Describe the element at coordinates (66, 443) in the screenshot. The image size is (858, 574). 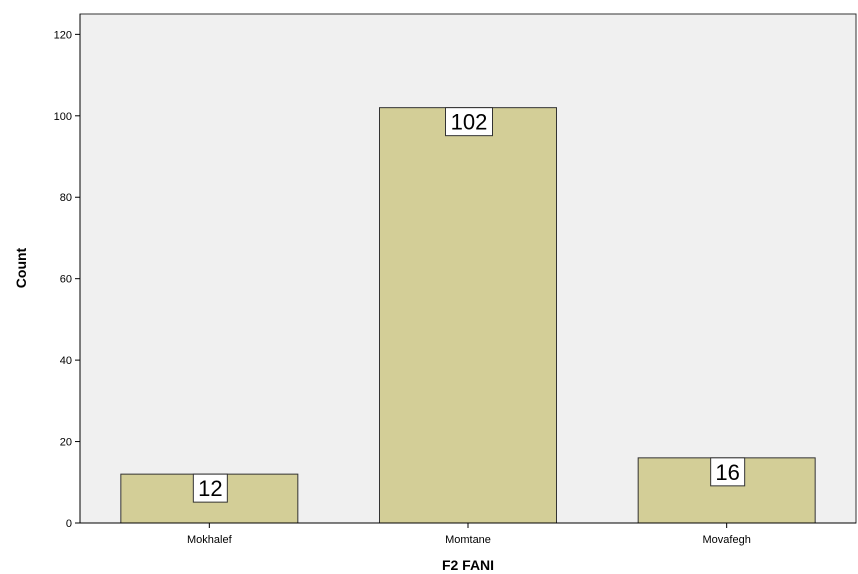
I see `y-tick-label: 20` at that location.